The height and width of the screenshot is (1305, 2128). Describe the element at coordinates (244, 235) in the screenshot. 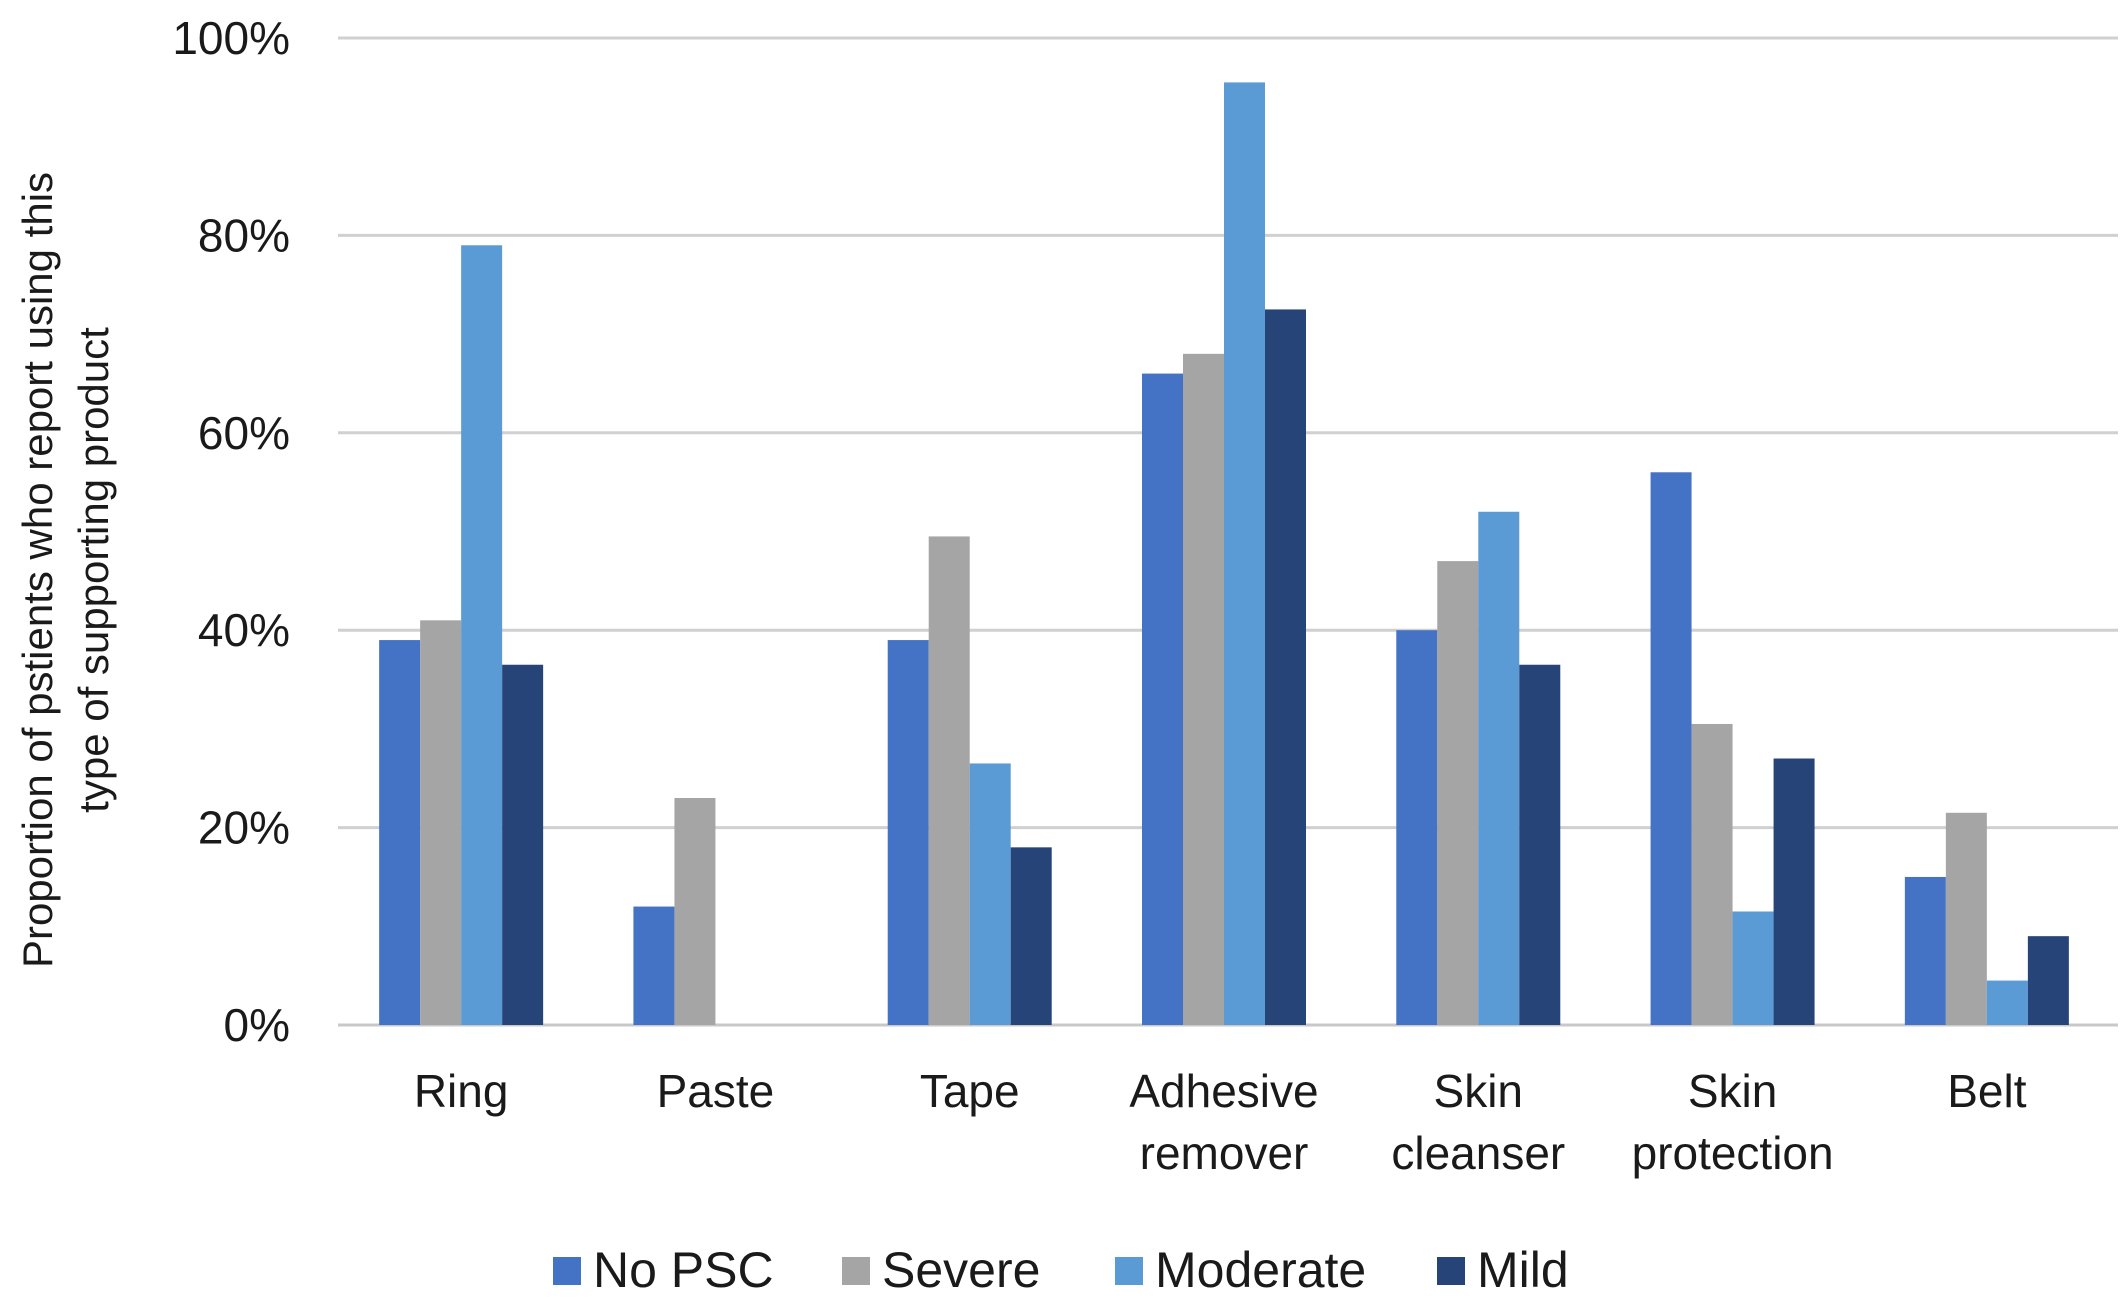

I see `y-tick-label: 80%` at that location.